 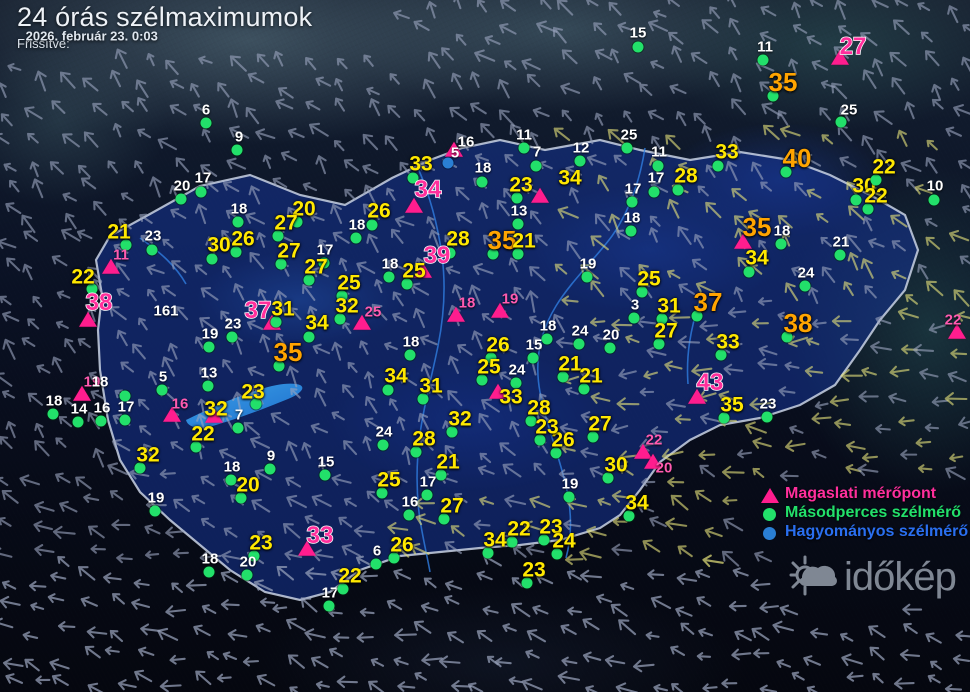 What do you see at coordinates (656, 178) in the screenshot?
I see `station-value: 17` at bounding box center [656, 178].